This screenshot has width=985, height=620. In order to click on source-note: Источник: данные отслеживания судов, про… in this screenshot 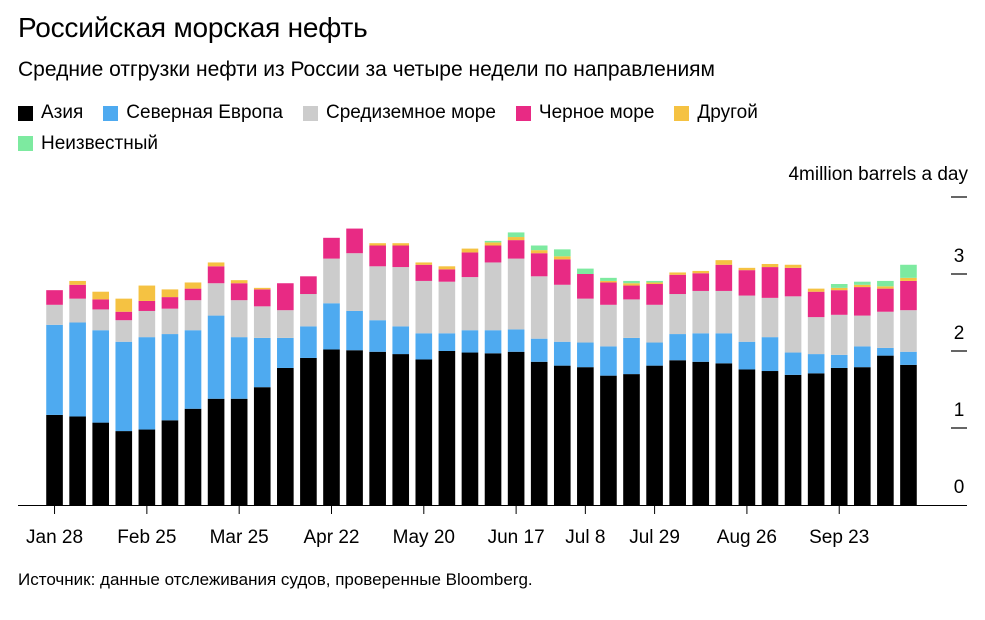, I will do `click(275, 579)`.